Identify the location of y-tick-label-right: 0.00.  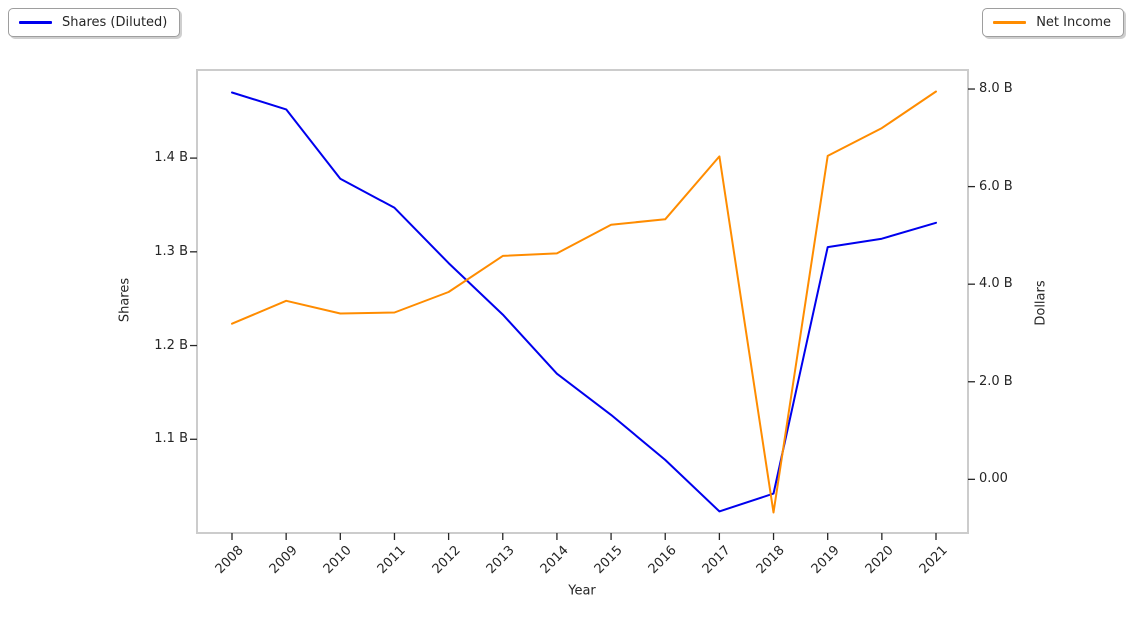
(993, 479).